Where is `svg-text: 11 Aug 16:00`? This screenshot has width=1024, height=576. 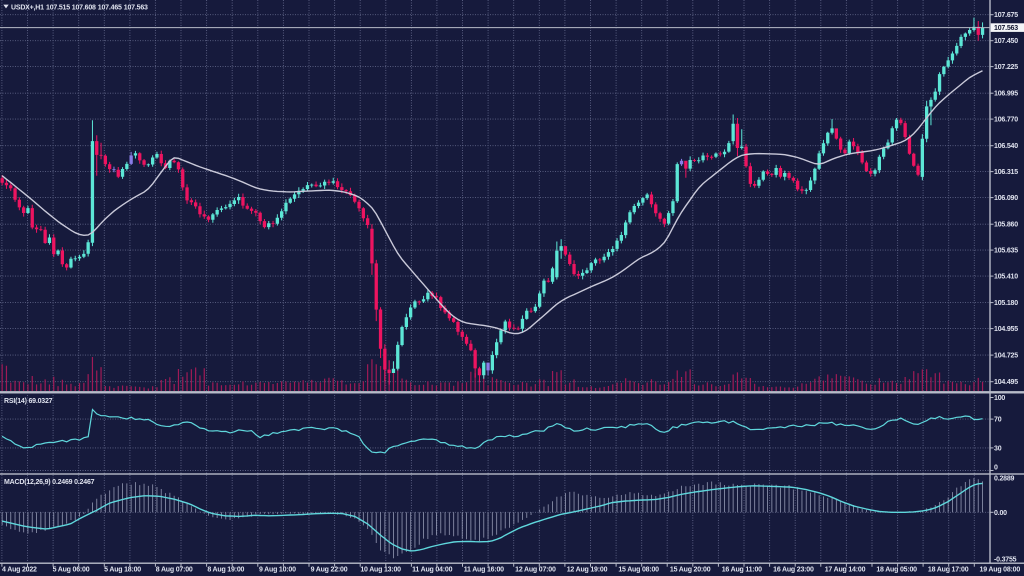 svg-text: 11 Aug 16:00 is located at coordinates (484, 569).